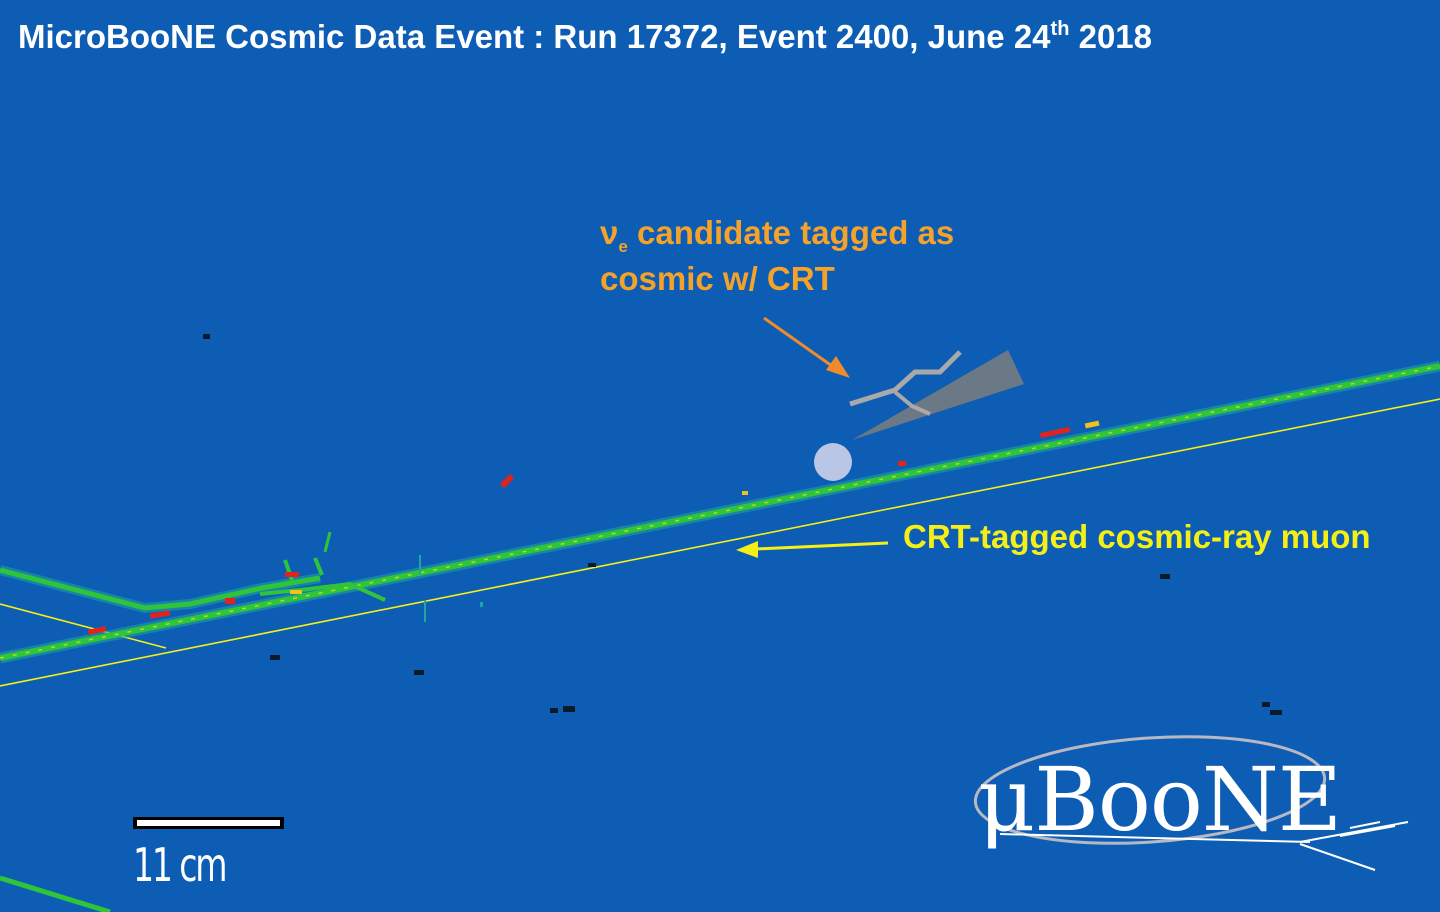 The image size is (1440, 912). Describe the element at coordinates (208, 823) in the screenshot. I see `scale-bar` at that location.